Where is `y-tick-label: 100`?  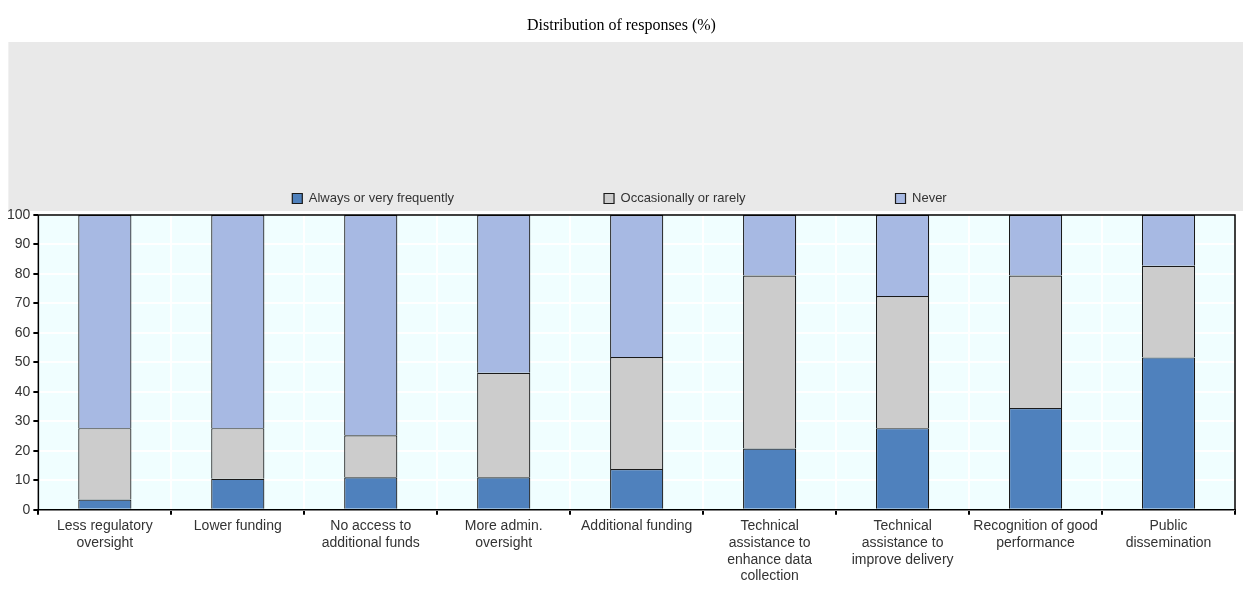 y-tick-label: 100 is located at coordinates (19, 213).